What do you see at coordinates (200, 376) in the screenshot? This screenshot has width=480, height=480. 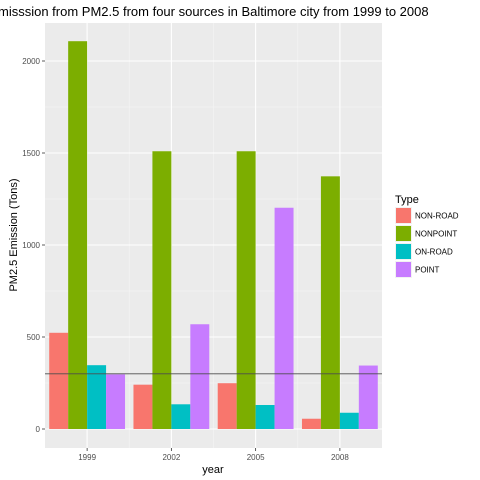 I see `bar-point-2002` at bounding box center [200, 376].